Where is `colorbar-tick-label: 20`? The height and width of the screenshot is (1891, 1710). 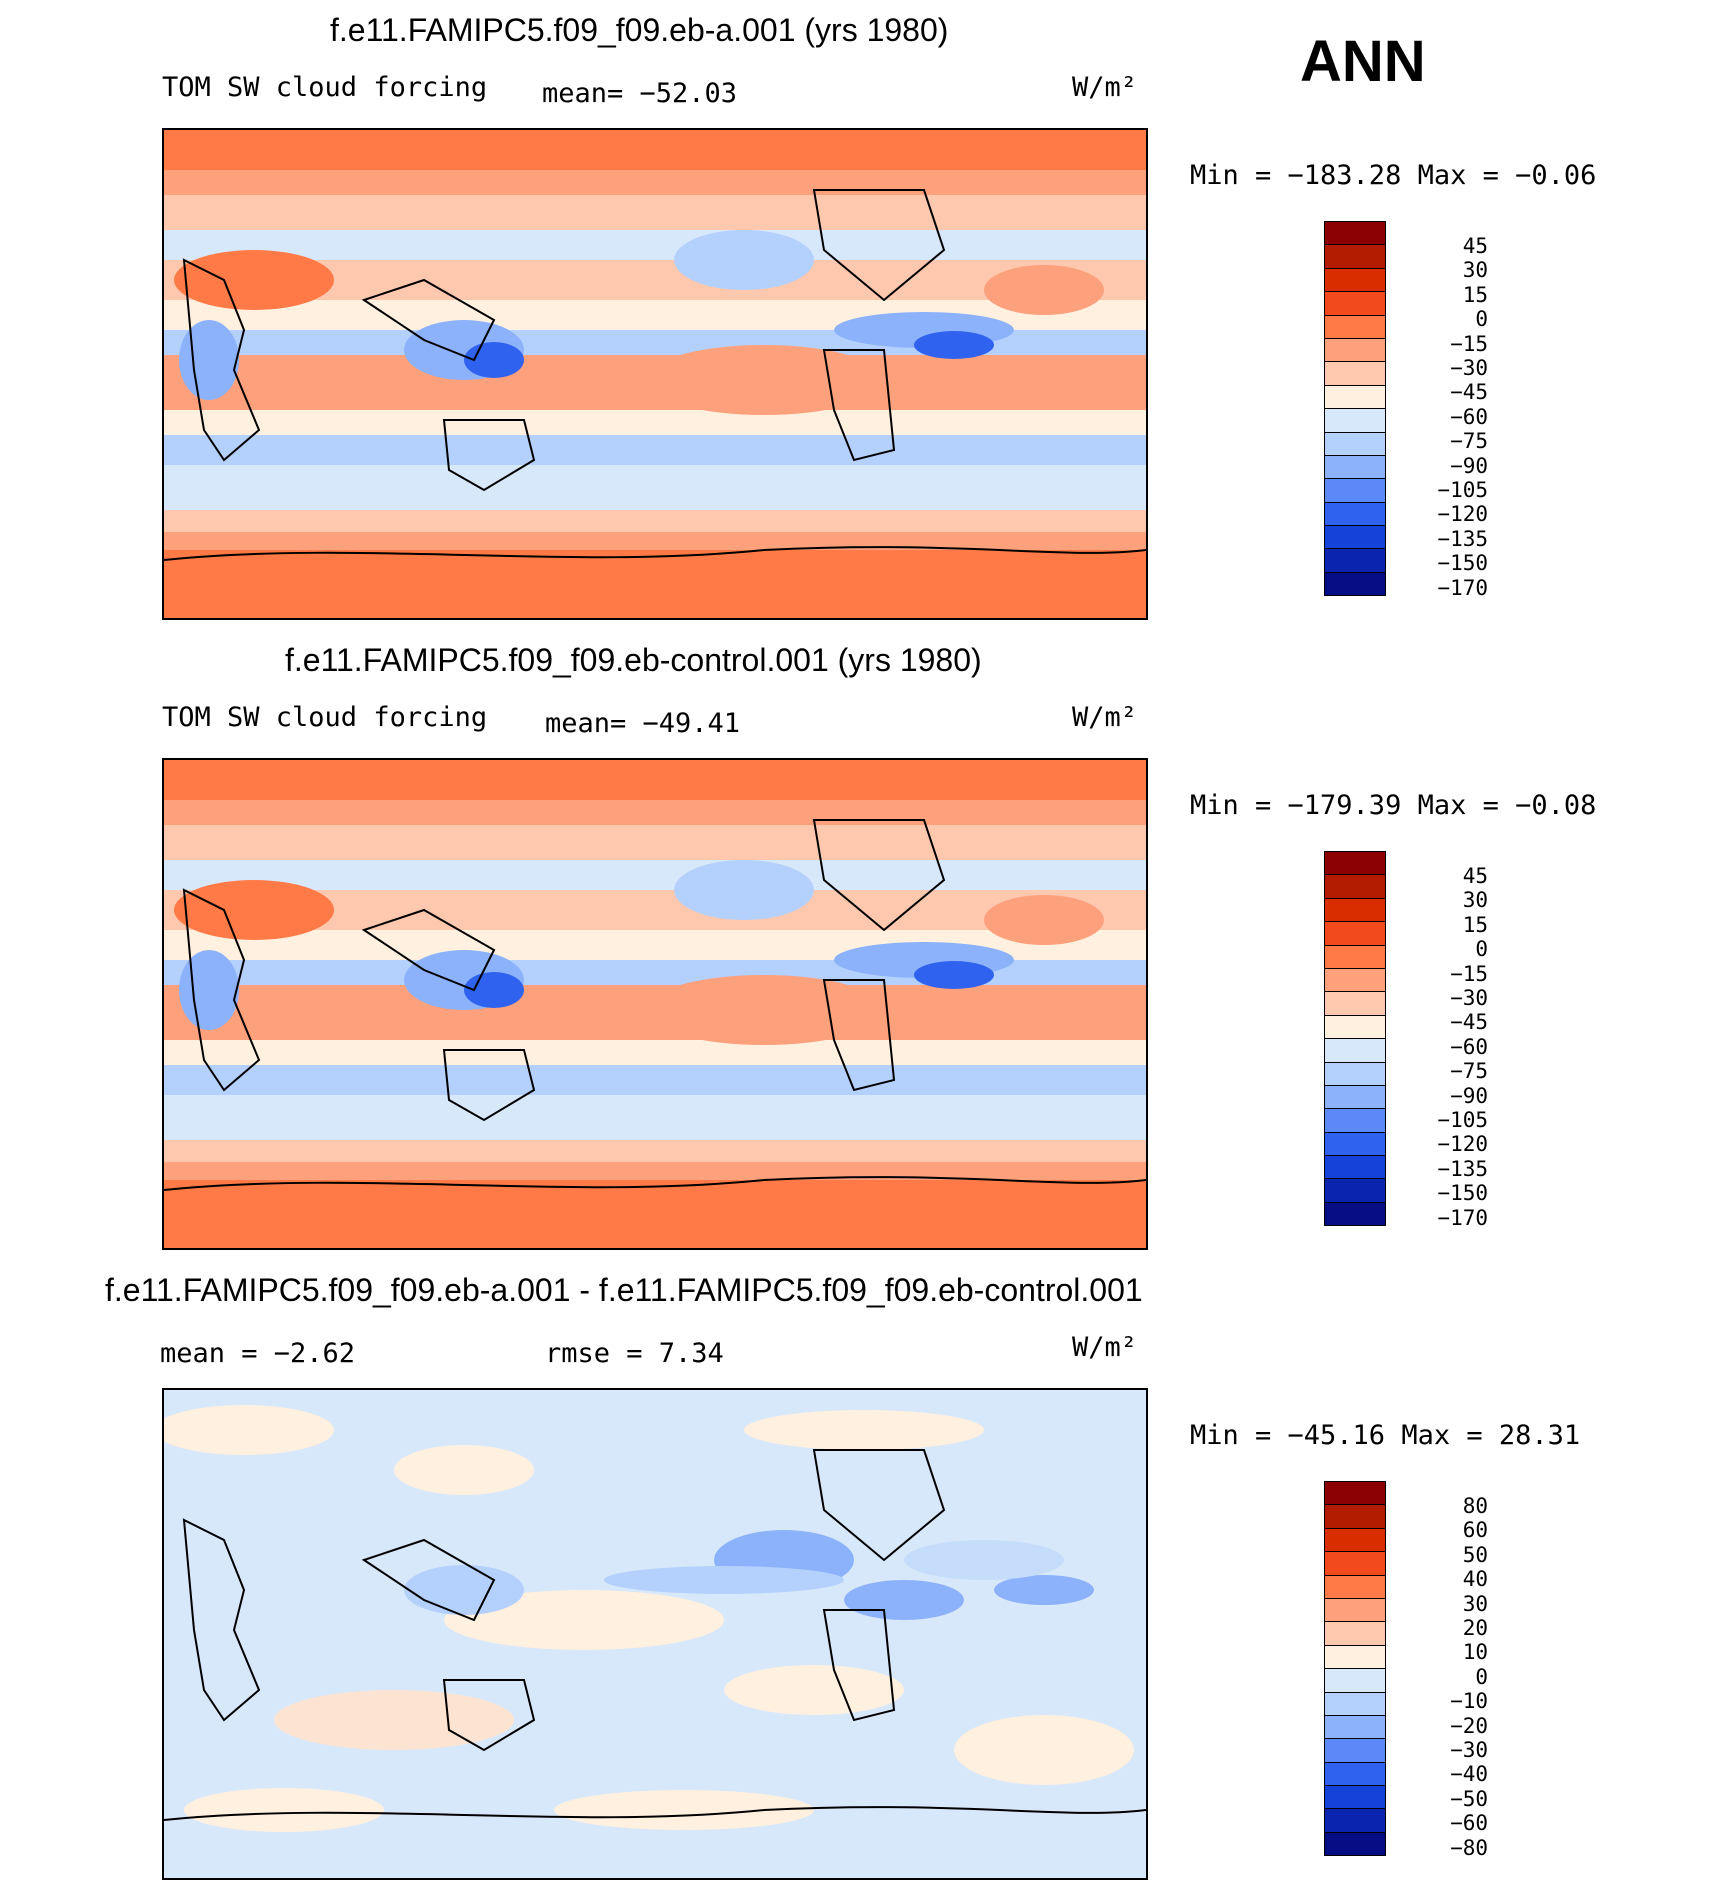
colorbar-tick-label: 20 is located at coordinates (1475, 1628).